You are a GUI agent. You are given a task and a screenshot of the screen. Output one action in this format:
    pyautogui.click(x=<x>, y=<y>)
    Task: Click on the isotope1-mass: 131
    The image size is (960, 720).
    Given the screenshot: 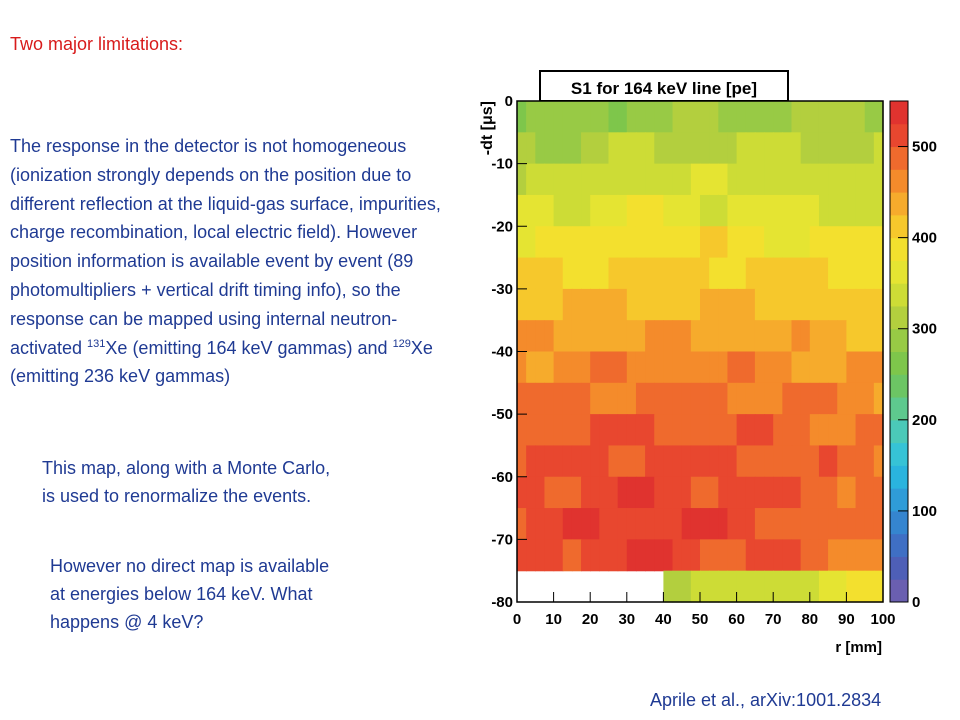 What is the action you would take?
    pyautogui.click(x=96, y=343)
    